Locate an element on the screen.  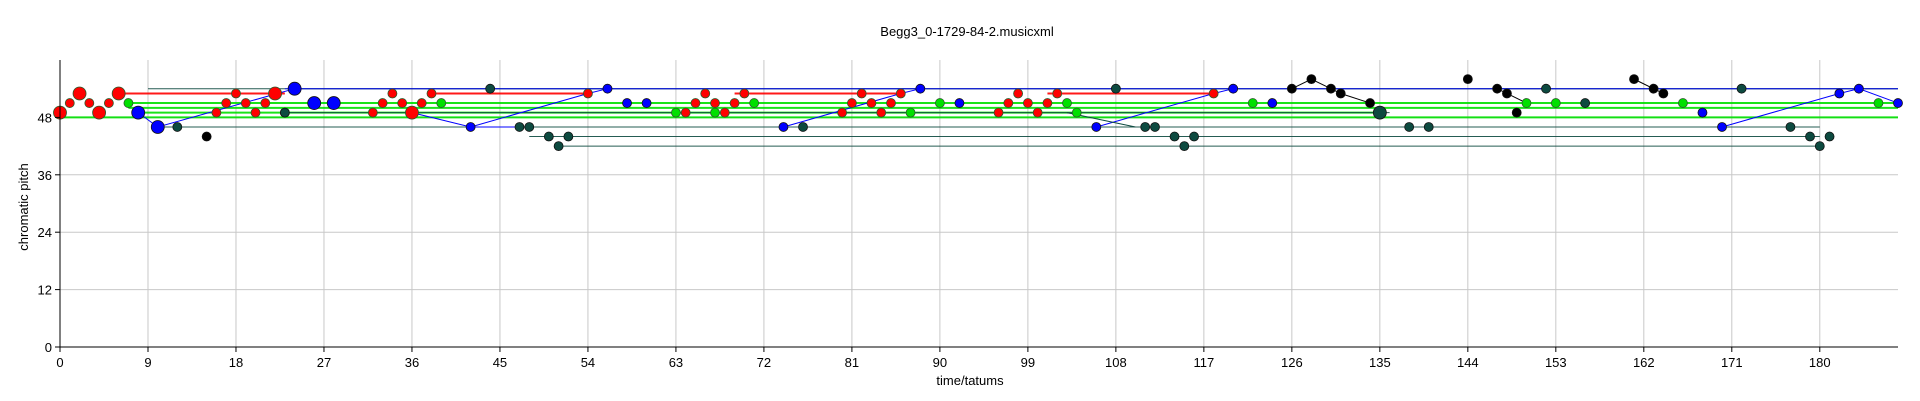
y-tick-label: 12 is located at coordinates (45, 290).